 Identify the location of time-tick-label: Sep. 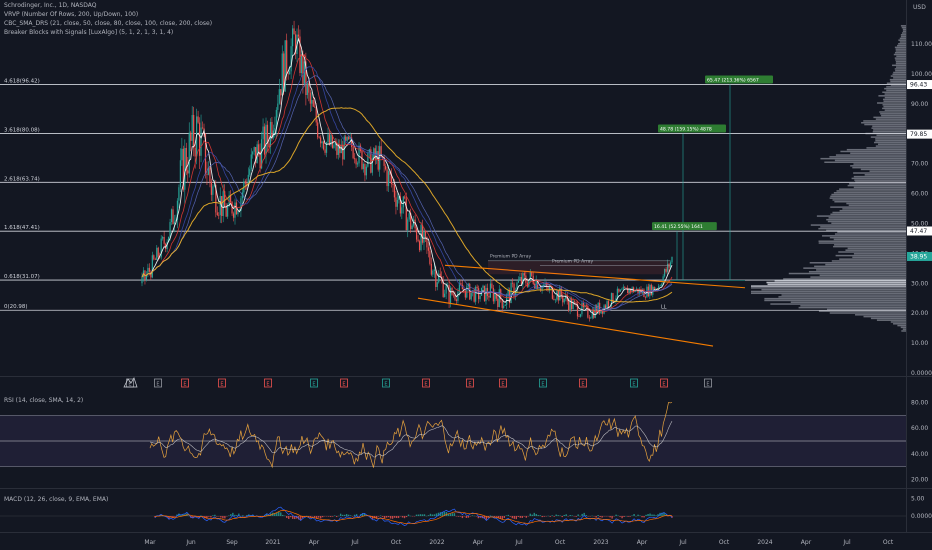
(232, 542).